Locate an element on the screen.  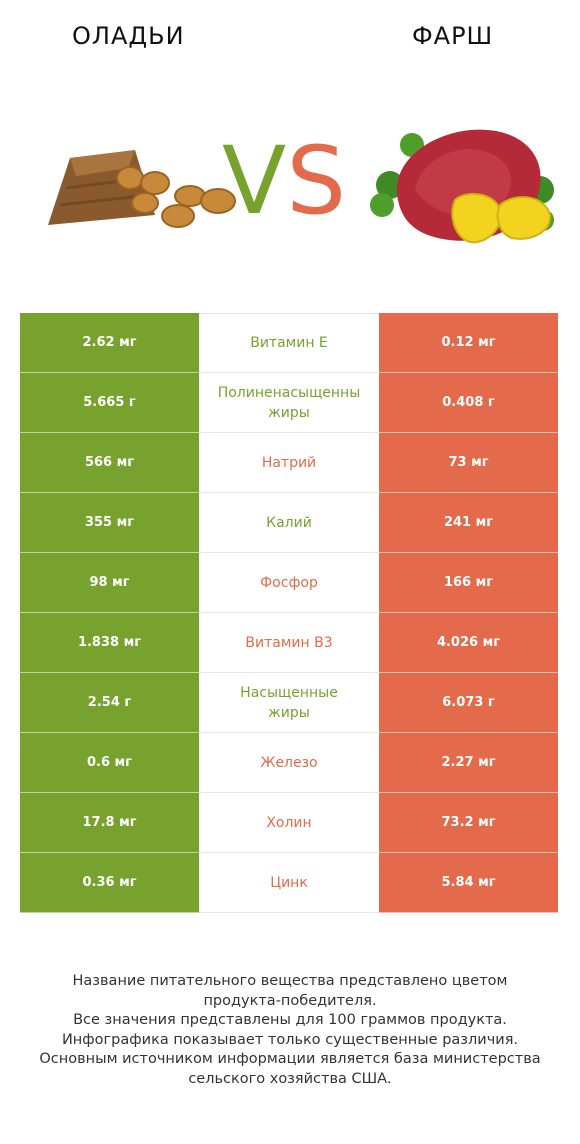
table-row: 17.8 мг Холин 73.2 мг is located at coordinates (289, 823).